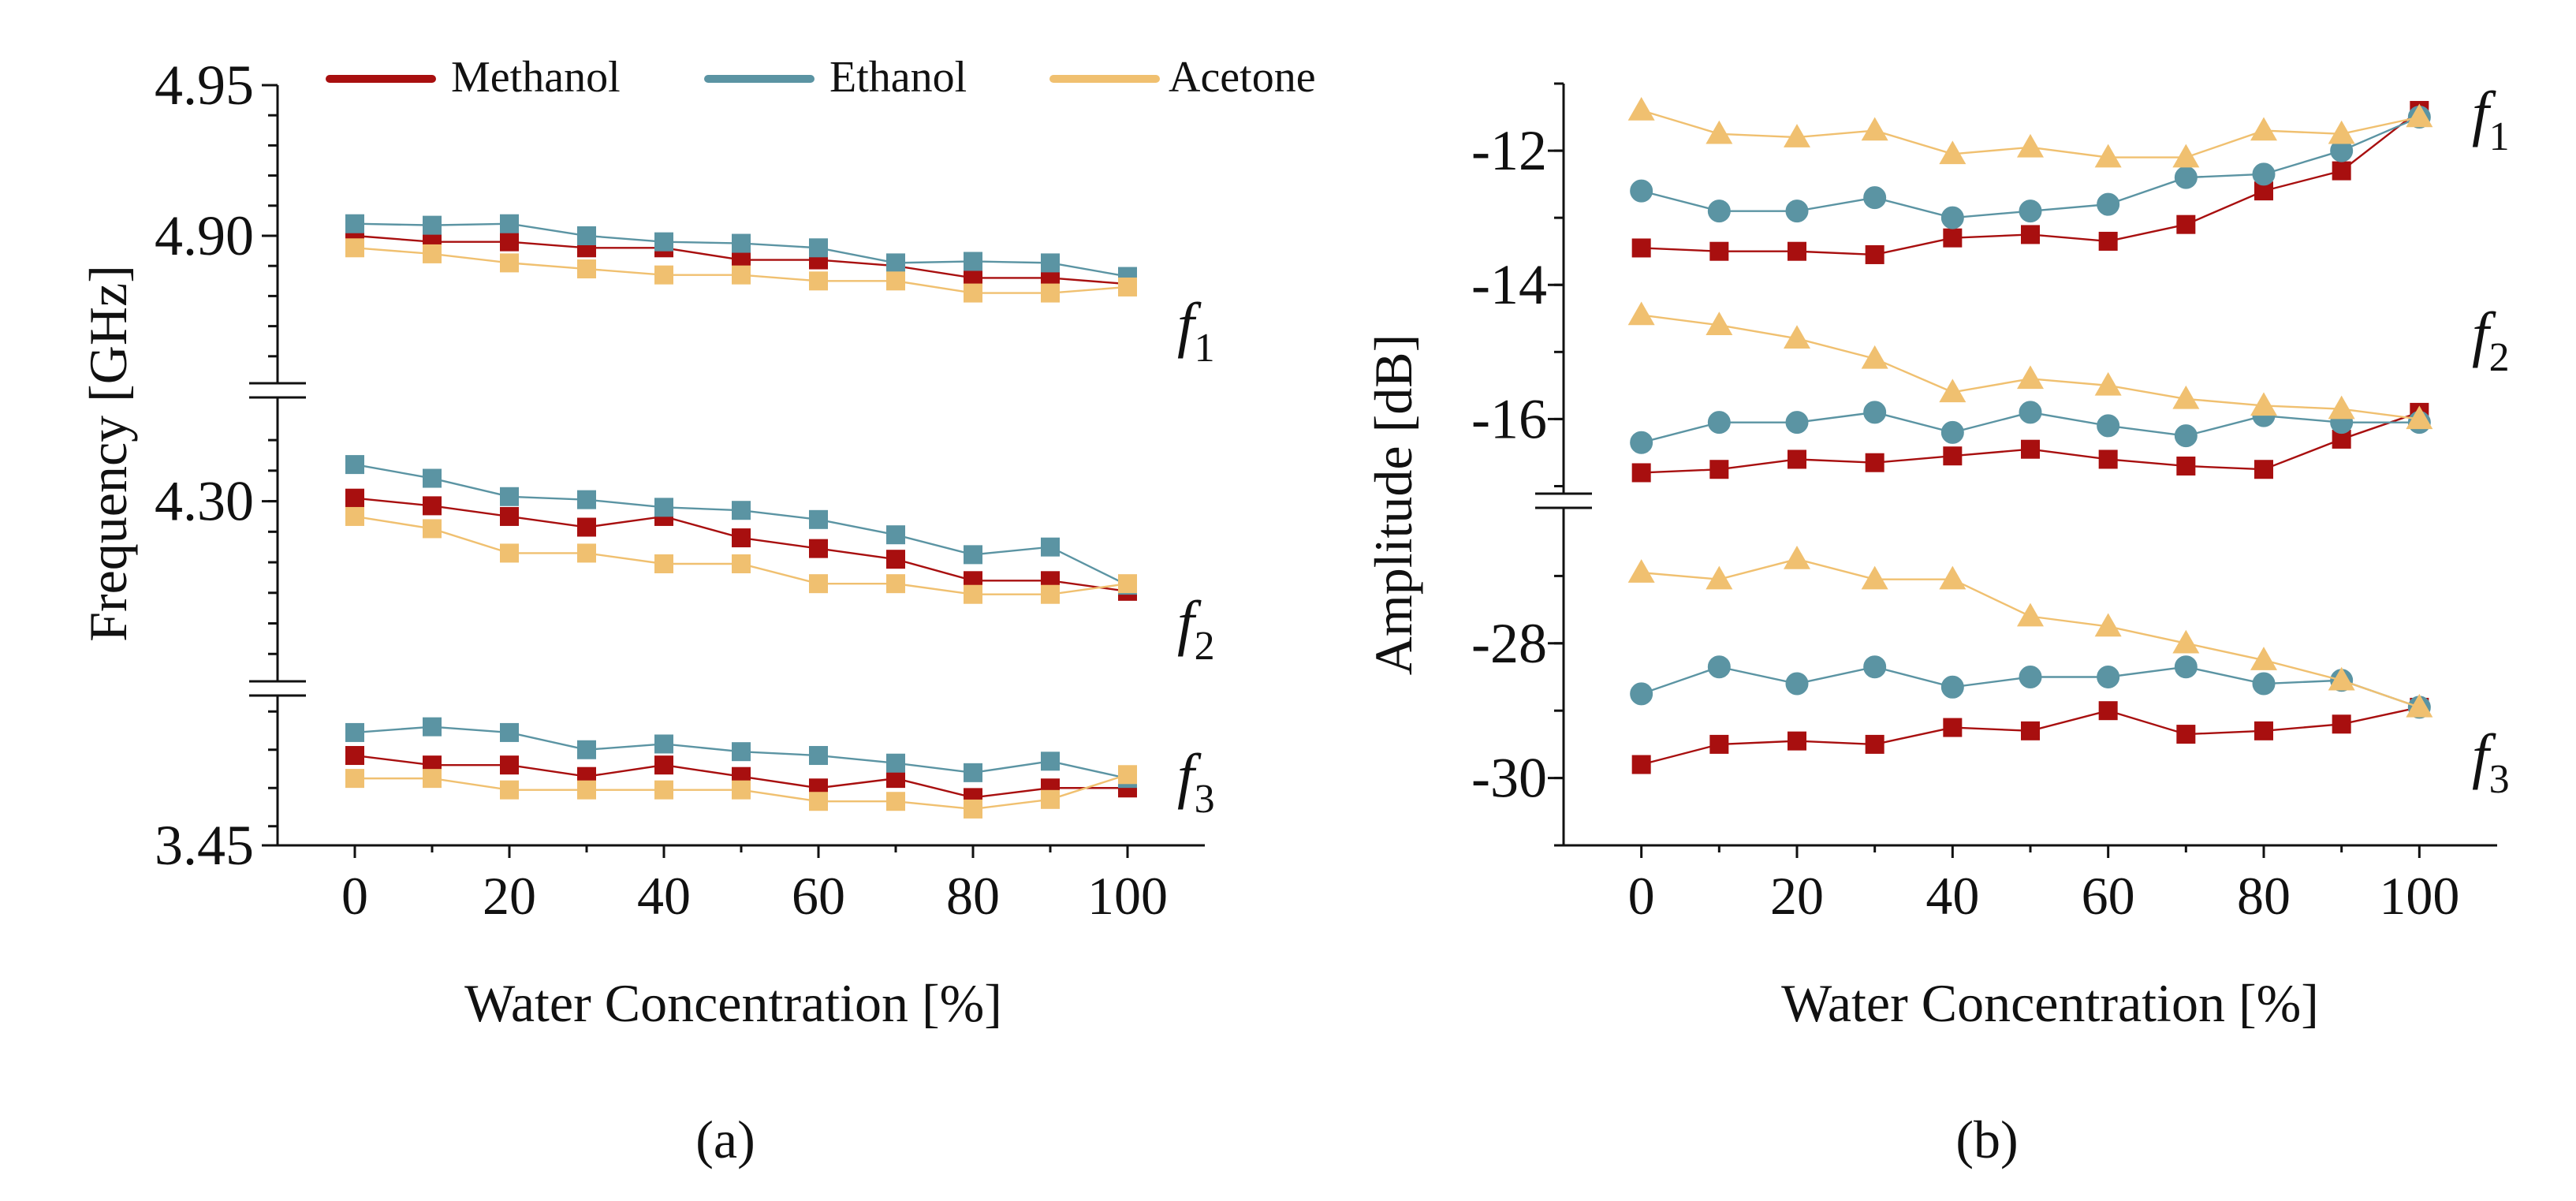 This screenshot has width=2576, height=1201. What do you see at coordinates (509, 896) in the screenshot?
I see `panel-a-x-tick-label-20: 20` at bounding box center [509, 896].